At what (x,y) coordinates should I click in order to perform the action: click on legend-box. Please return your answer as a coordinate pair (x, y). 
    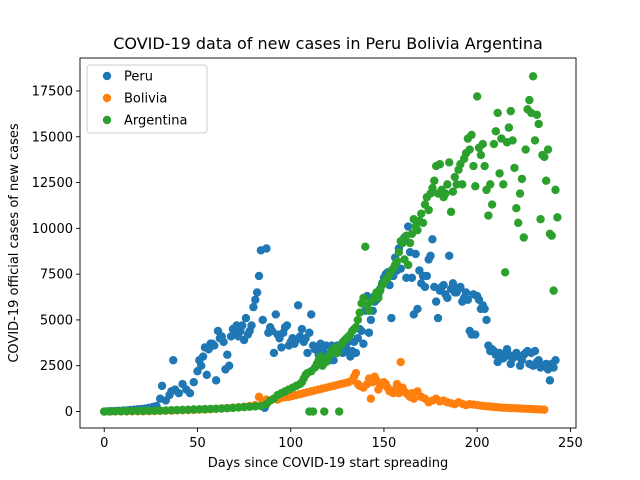
    Looking at the image, I should click on (147, 99).